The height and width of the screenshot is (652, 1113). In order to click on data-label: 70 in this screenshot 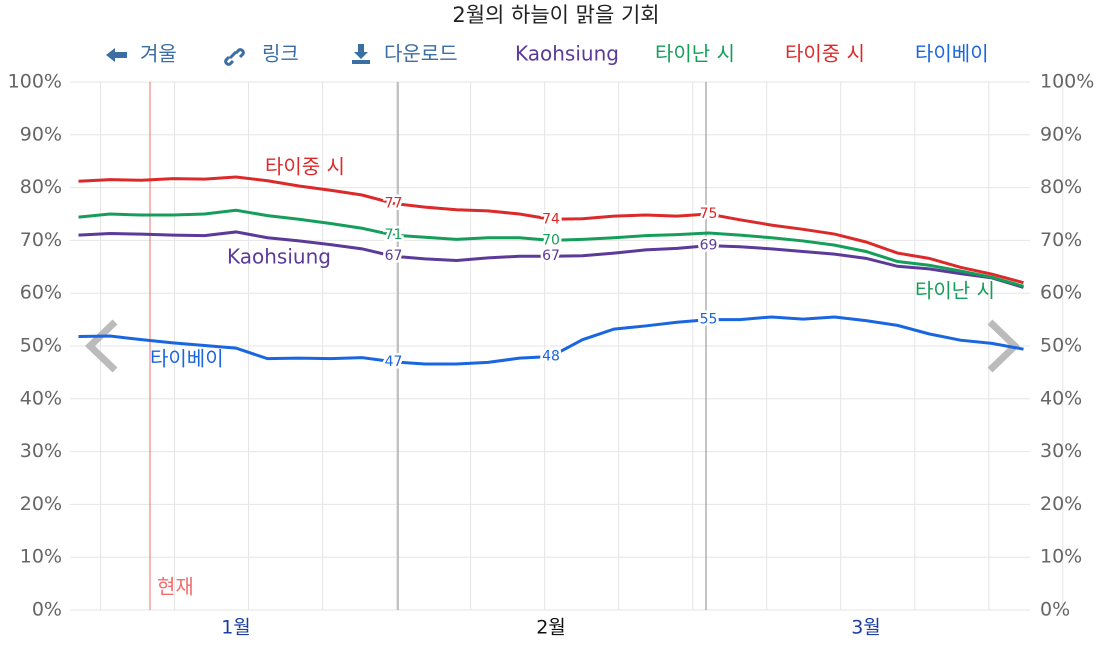, I will do `click(551, 240)`.